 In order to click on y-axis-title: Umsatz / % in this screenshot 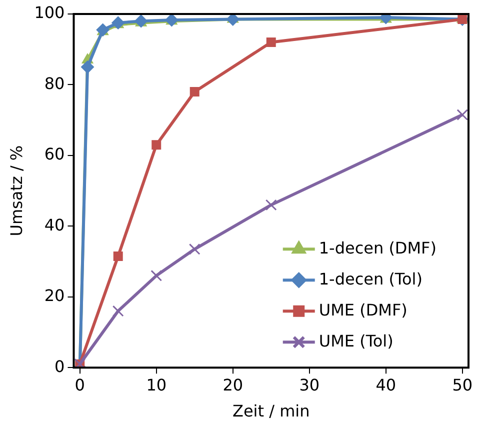, I will do `click(16, 190)`.